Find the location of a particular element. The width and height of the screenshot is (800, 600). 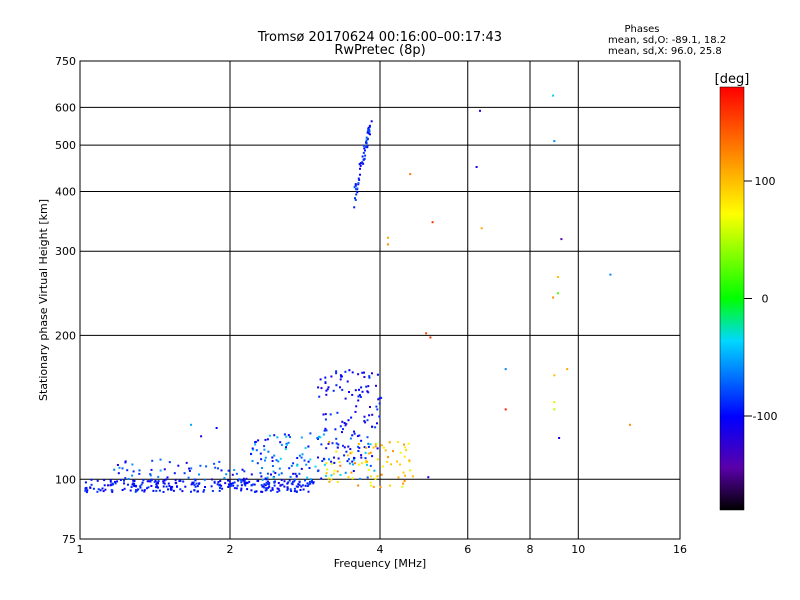

colorbar-tick-label: -100 is located at coordinates (765, 416).